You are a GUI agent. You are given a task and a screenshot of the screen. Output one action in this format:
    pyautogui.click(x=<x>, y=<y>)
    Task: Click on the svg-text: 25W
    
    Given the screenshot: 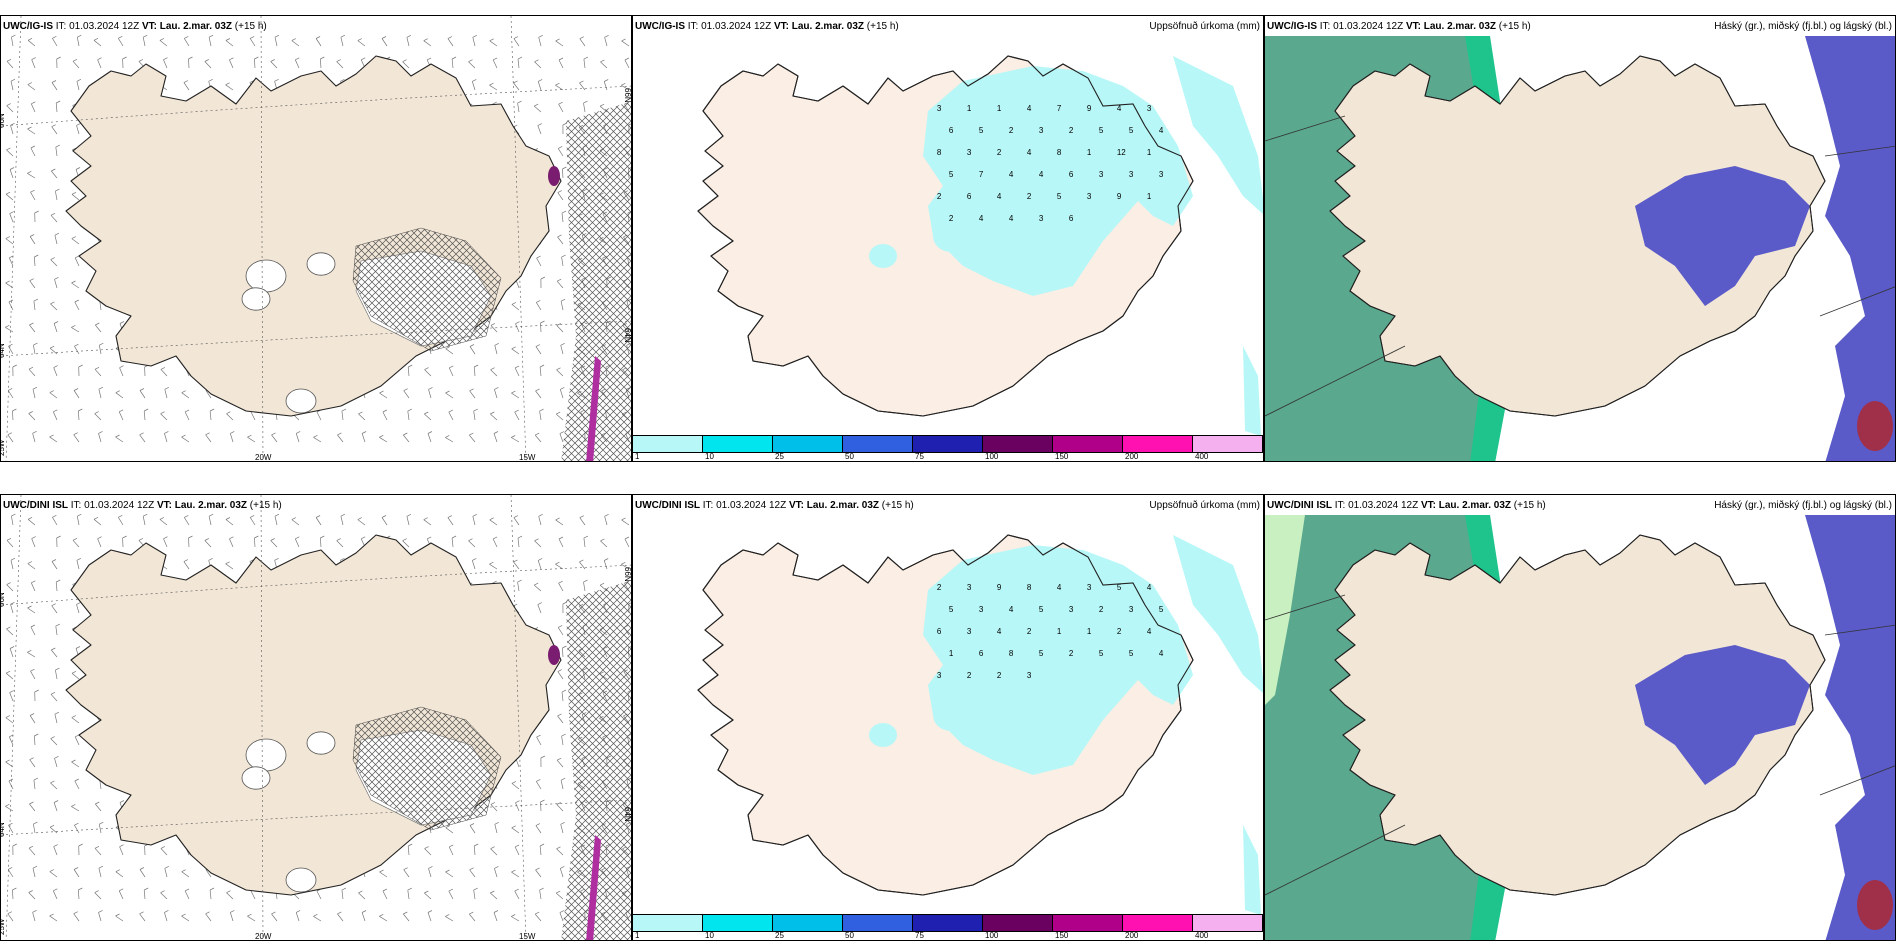 What is the action you would take?
    pyautogui.click(x=3, y=926)
    